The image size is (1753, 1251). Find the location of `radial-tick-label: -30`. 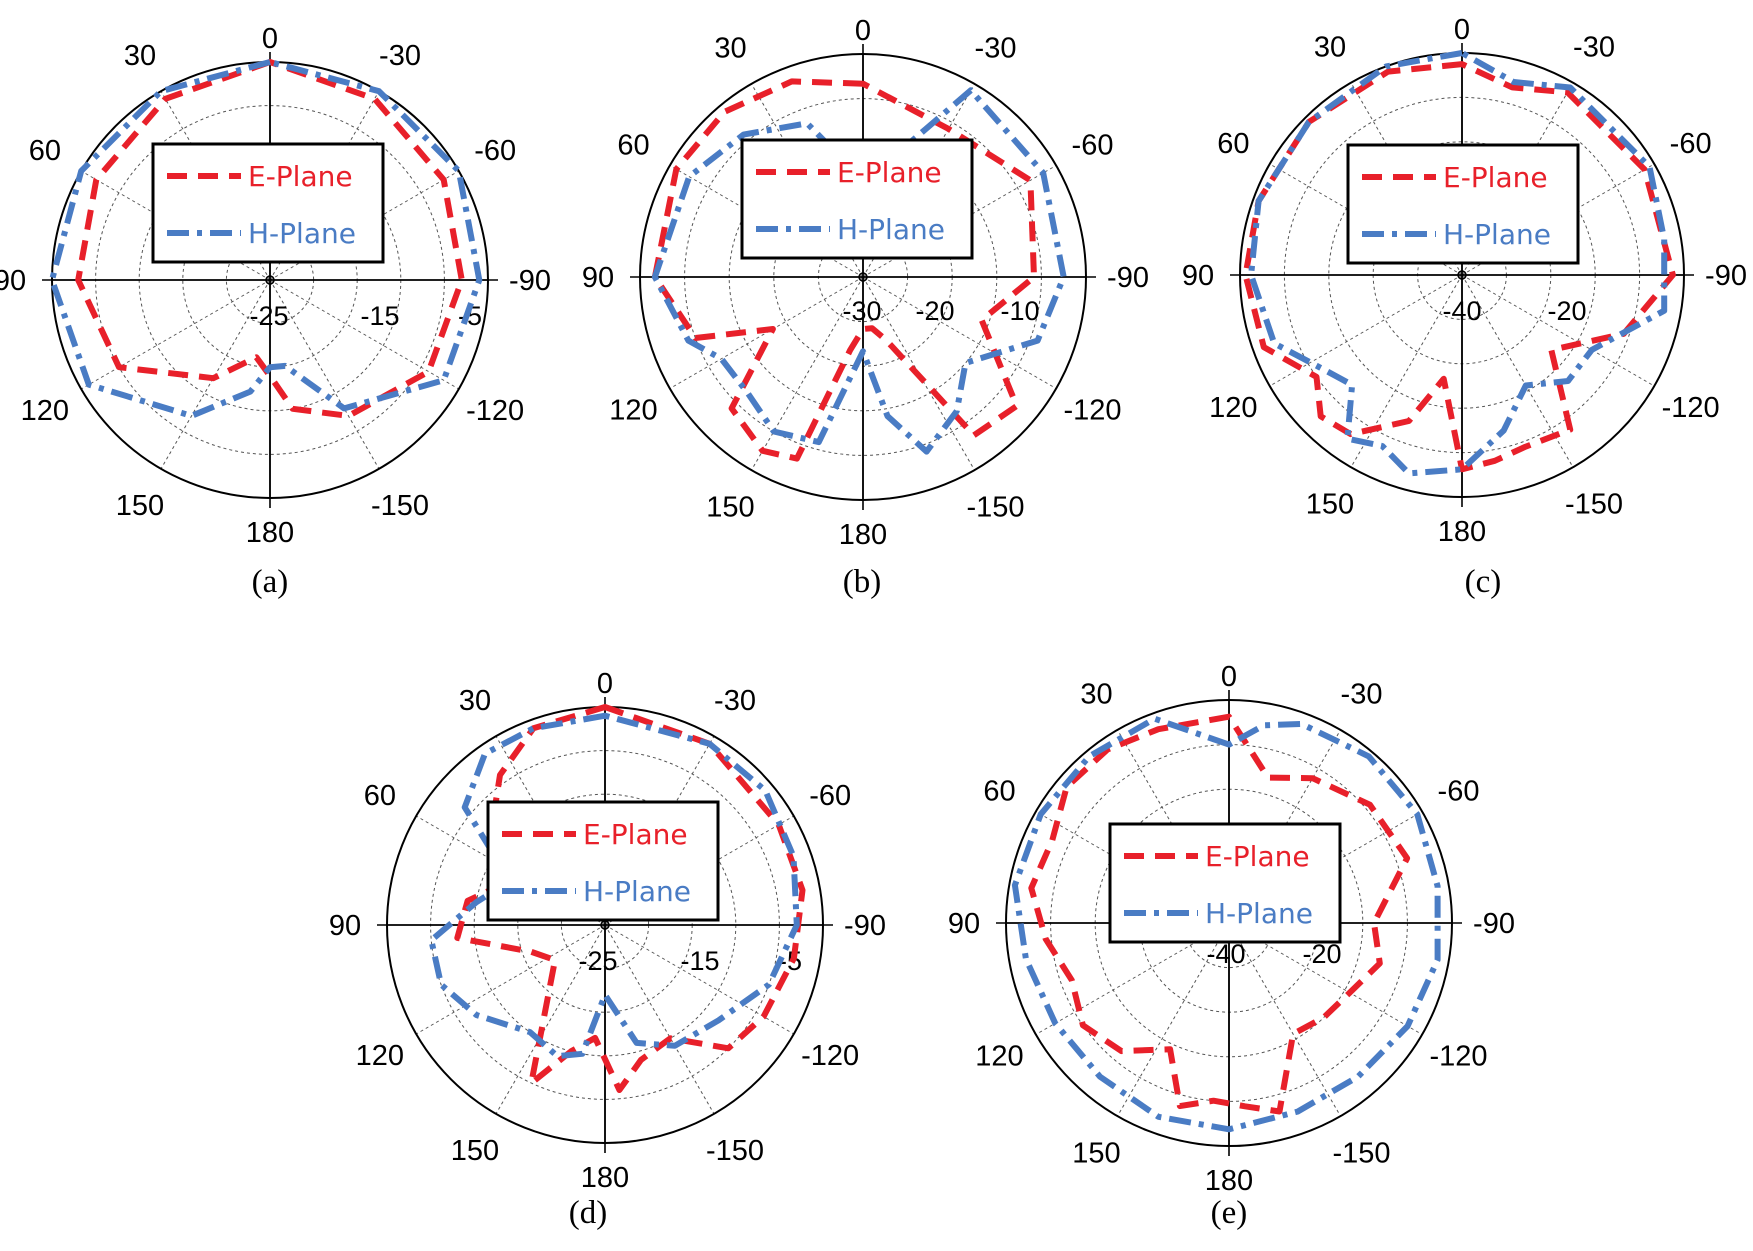

radial-tick-label: -30 is located at coordinates (861, 311).